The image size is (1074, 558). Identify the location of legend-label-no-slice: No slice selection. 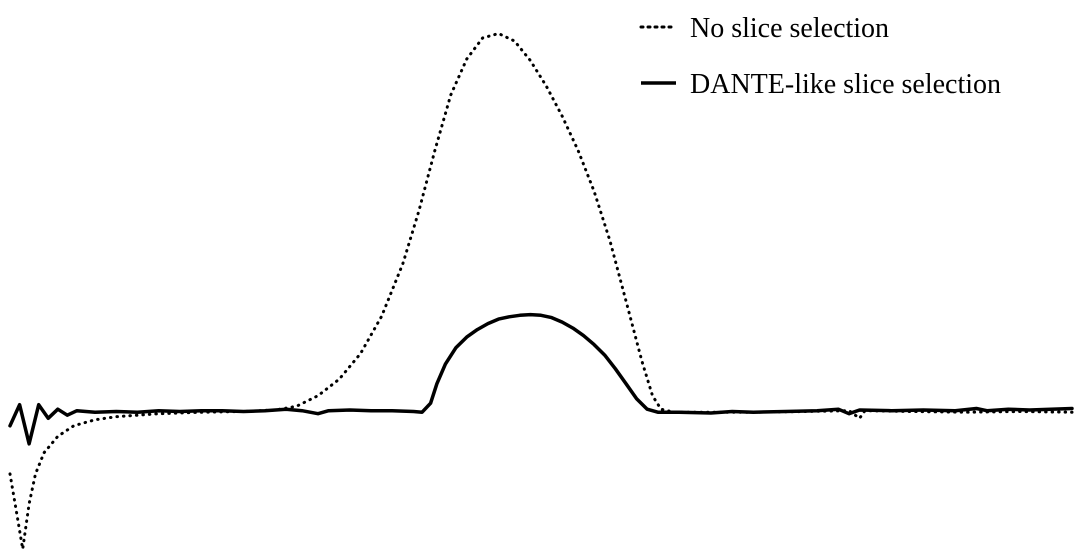
(789, 28).